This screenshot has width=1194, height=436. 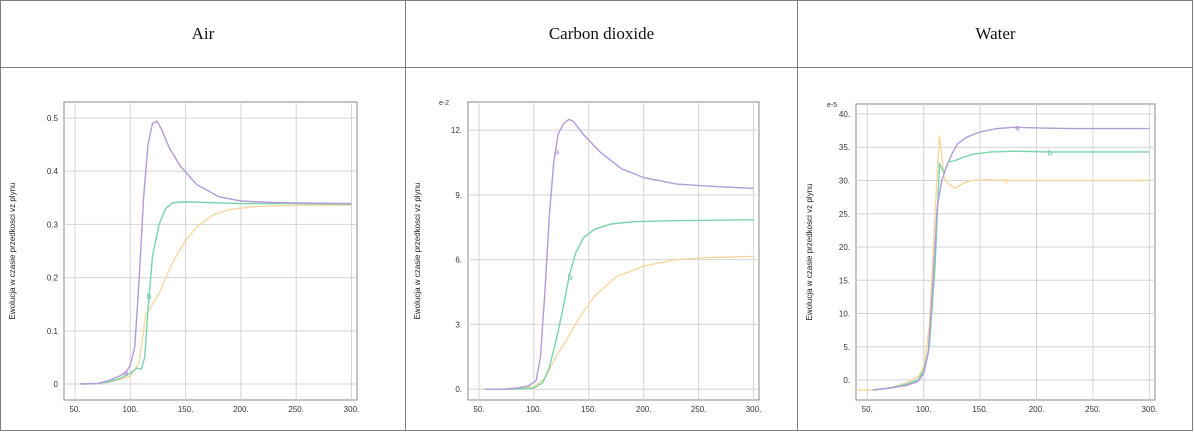 What do you see at coordinates (458, 324) in the screenshot?
I see `y-tick-label: 3.` at bounding box center [458, 324].